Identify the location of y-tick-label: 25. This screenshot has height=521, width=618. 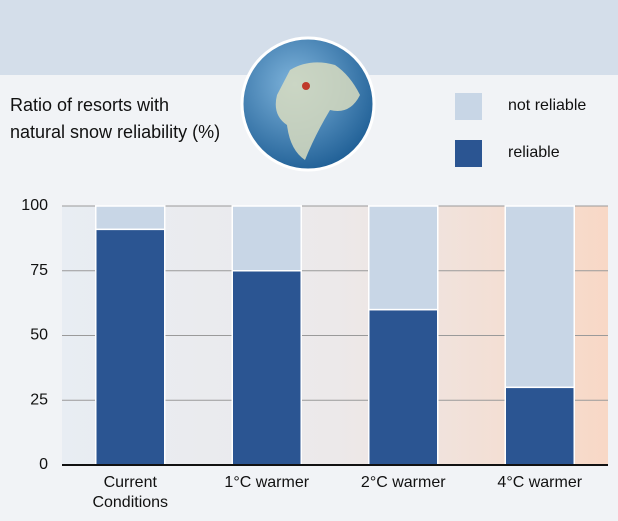
(39, 399).